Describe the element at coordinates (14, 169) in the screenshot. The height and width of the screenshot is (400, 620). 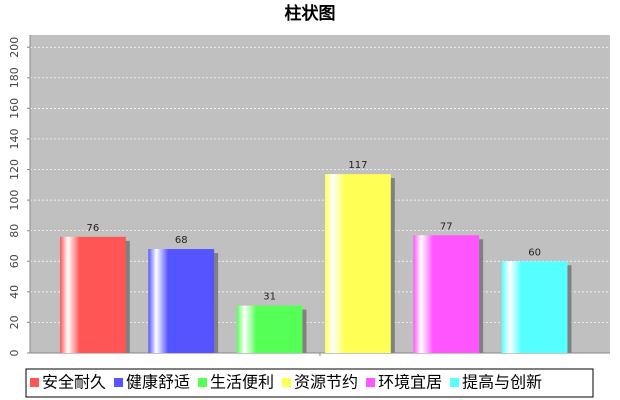
I see `y-tick-label: 120` at that location.